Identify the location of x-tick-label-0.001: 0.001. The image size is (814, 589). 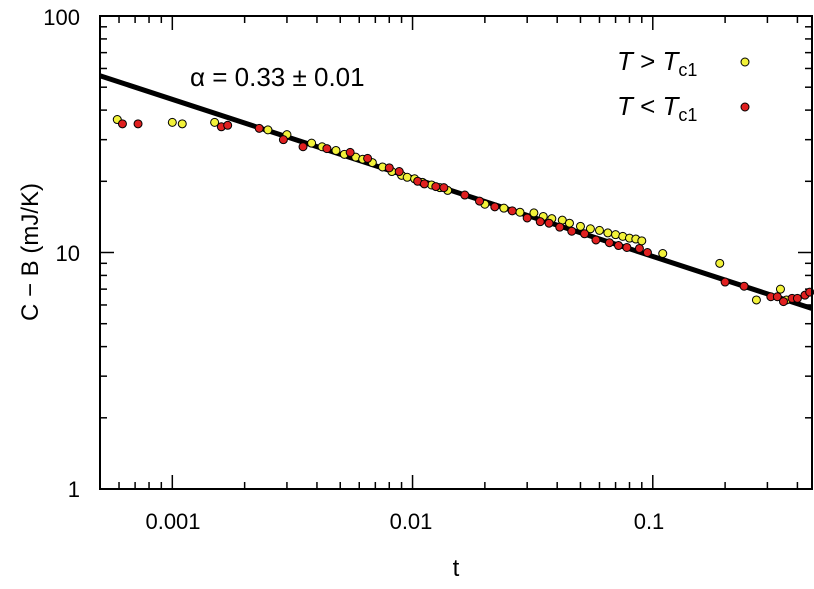
(172, 521).